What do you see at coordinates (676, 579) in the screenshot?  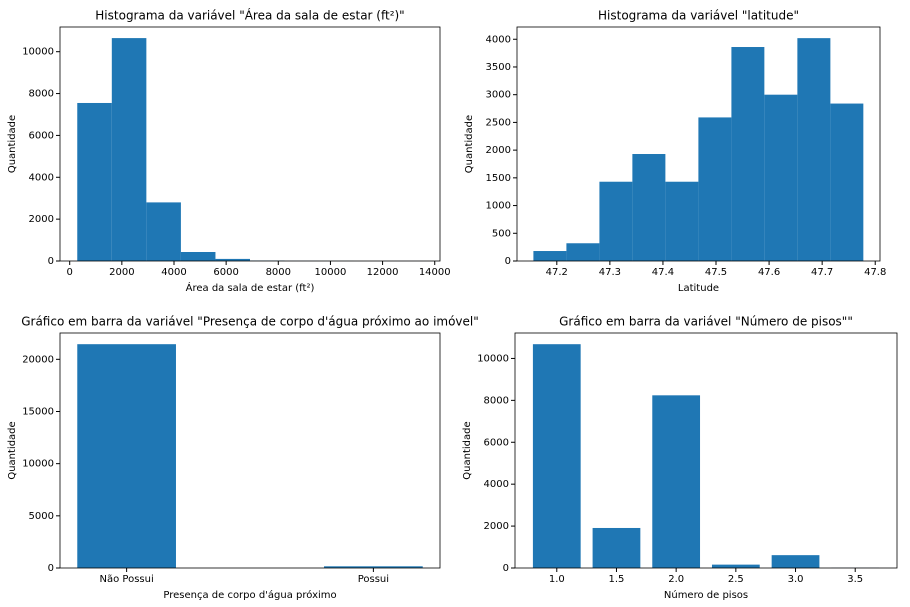 I see `x-tick-label: 2.0` at bounding box center [676, 579].